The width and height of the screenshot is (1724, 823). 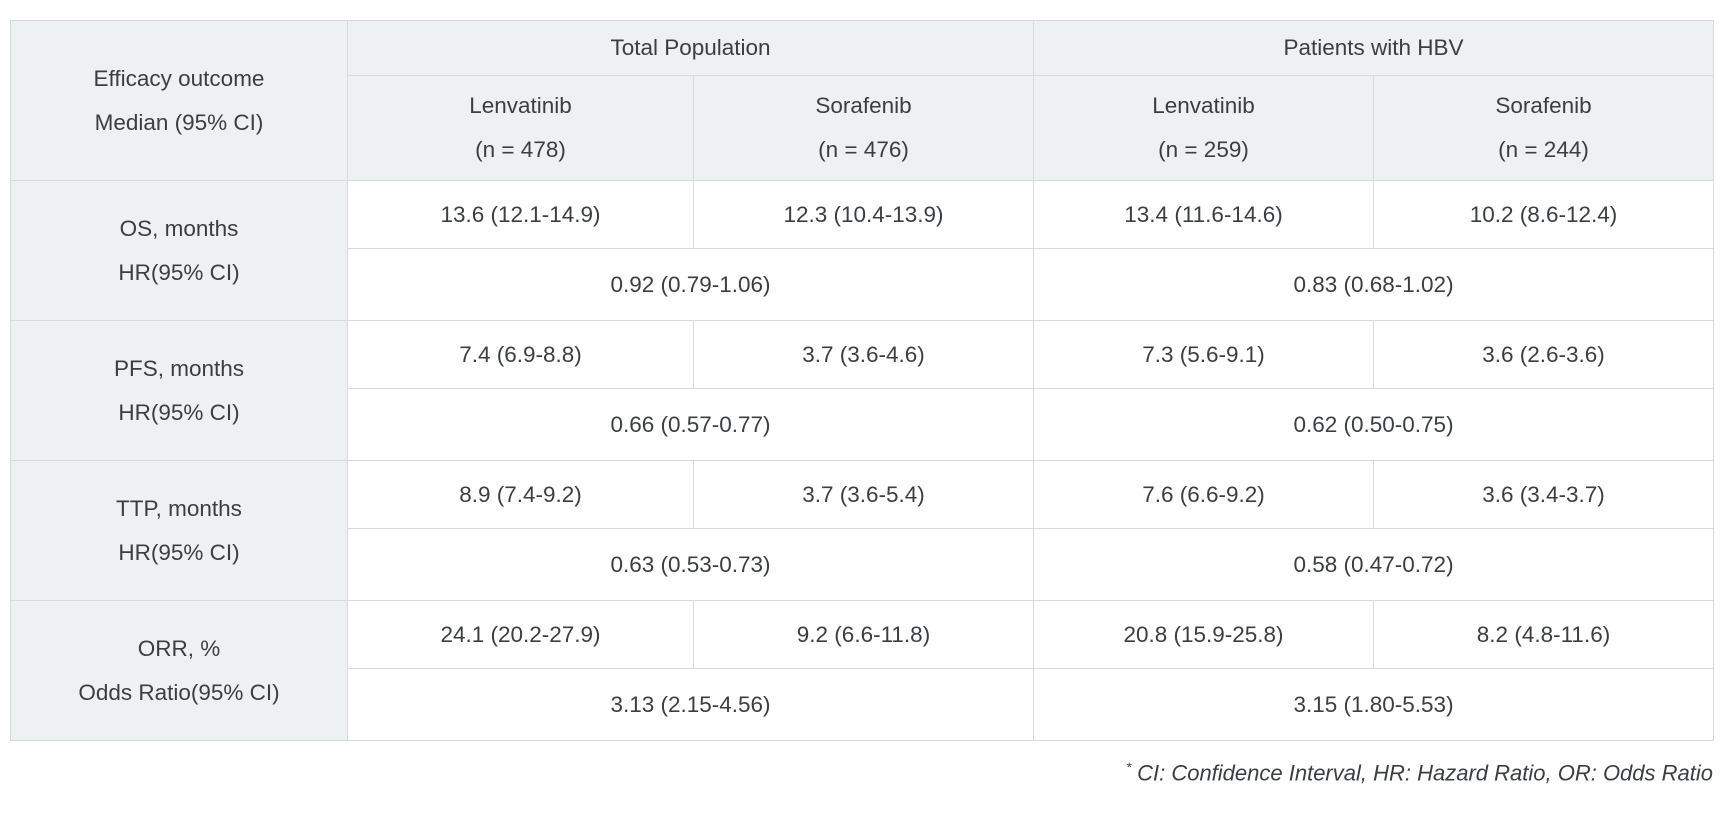 What do you see at coordinates (690, 48) in the screenshot?
I see `group-header-total-population: Total Population` at bounding box center [690, 48].